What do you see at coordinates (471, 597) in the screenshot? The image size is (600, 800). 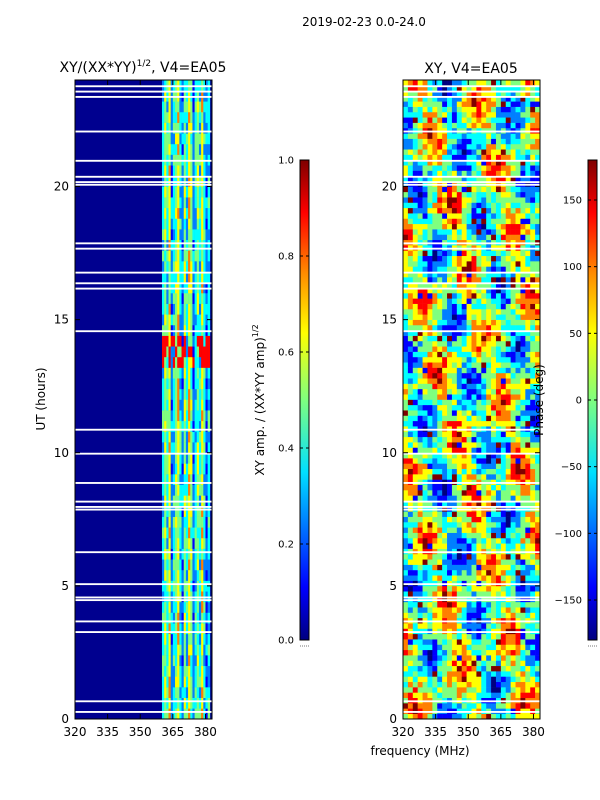 I see `heatmap-phase-gap` at bounding box center [471, 597].